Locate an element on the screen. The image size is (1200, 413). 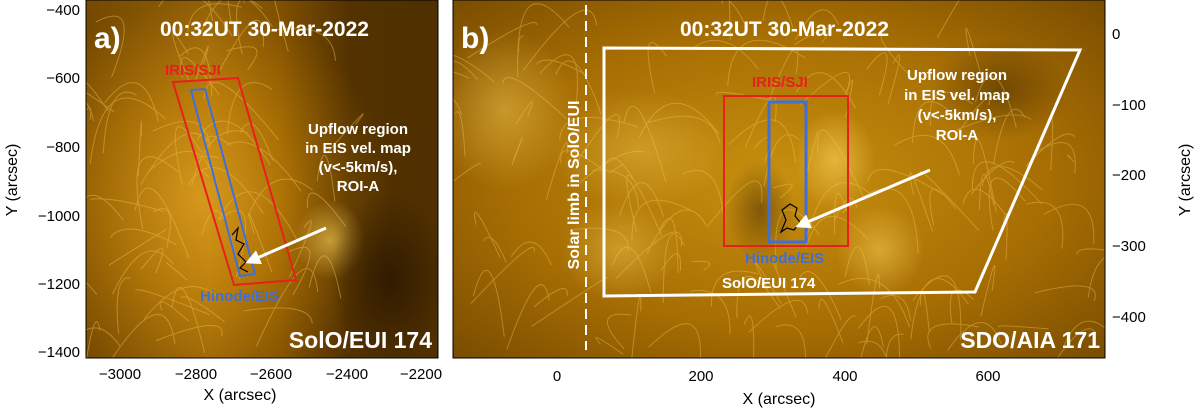
panel-a-label: a) is located at coordinates (107, 38).